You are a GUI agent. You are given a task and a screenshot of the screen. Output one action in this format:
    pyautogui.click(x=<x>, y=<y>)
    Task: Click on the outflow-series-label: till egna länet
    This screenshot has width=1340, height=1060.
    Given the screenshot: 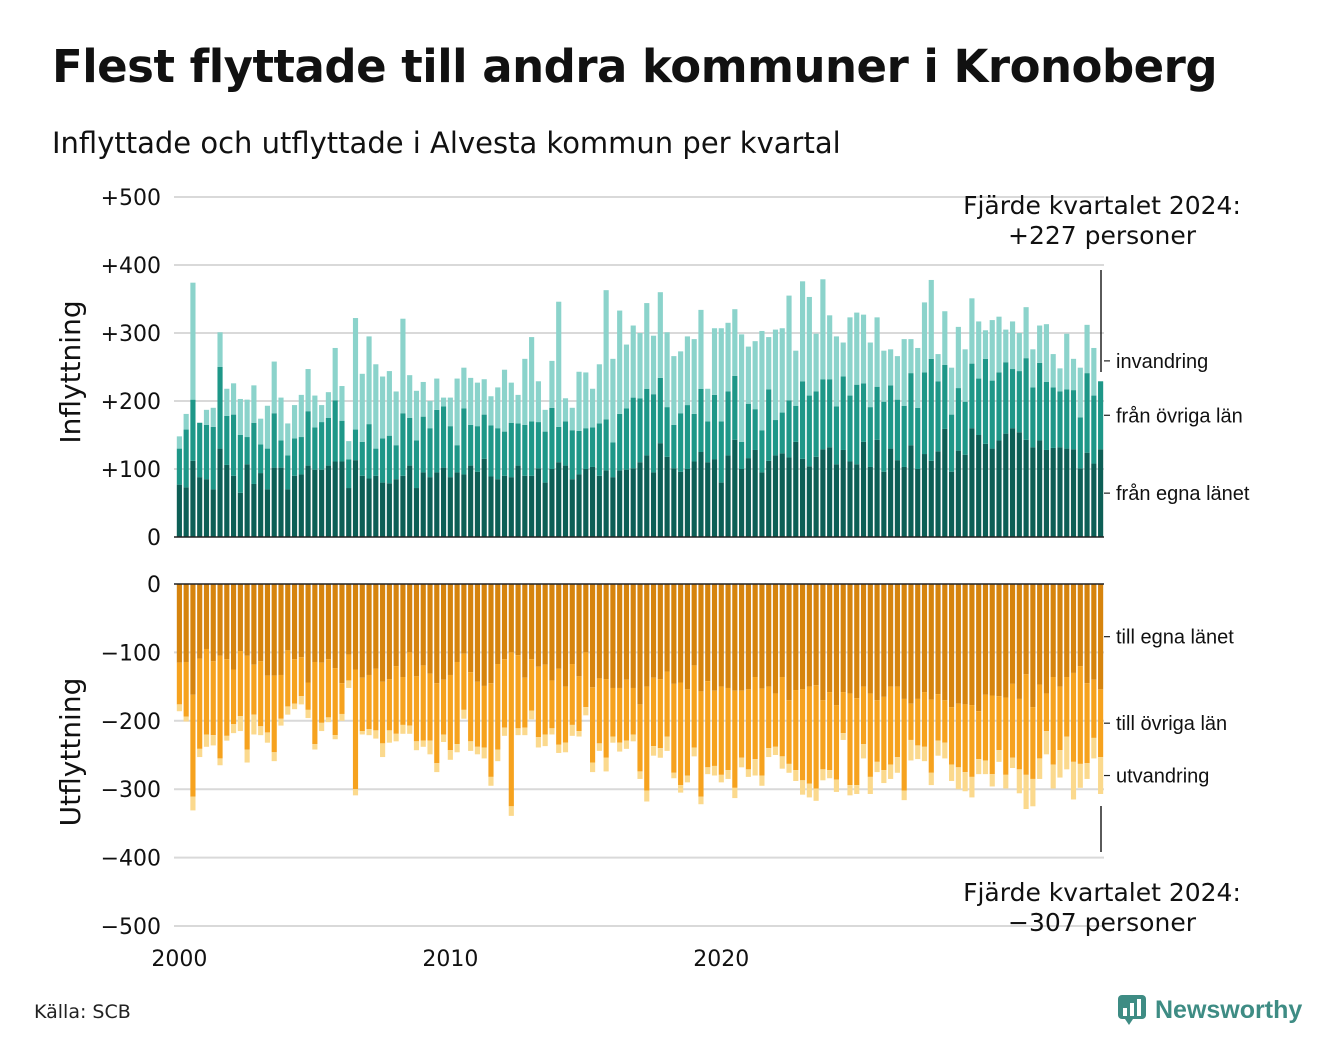 What is the action you would take?
    pyautogui.click(x=1175, y=638)
    